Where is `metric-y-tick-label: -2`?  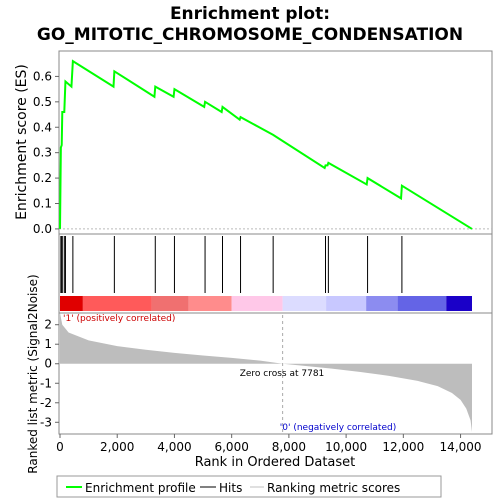
metric-y-tick-label: -2 is located at coordinates (46, 403).